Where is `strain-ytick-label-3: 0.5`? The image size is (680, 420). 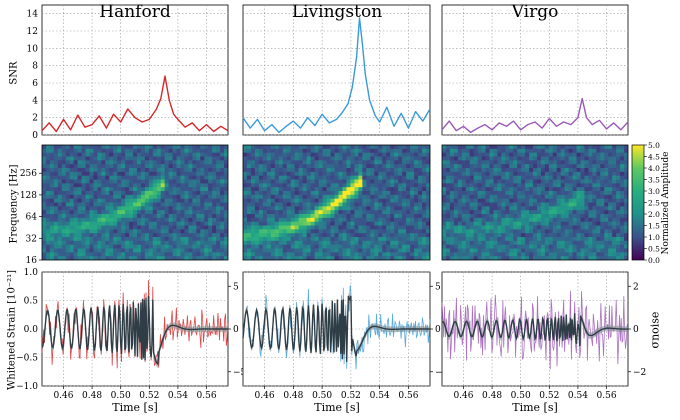 strain-ytick-label-3: 0.5 is located at coordinates (31, 302).